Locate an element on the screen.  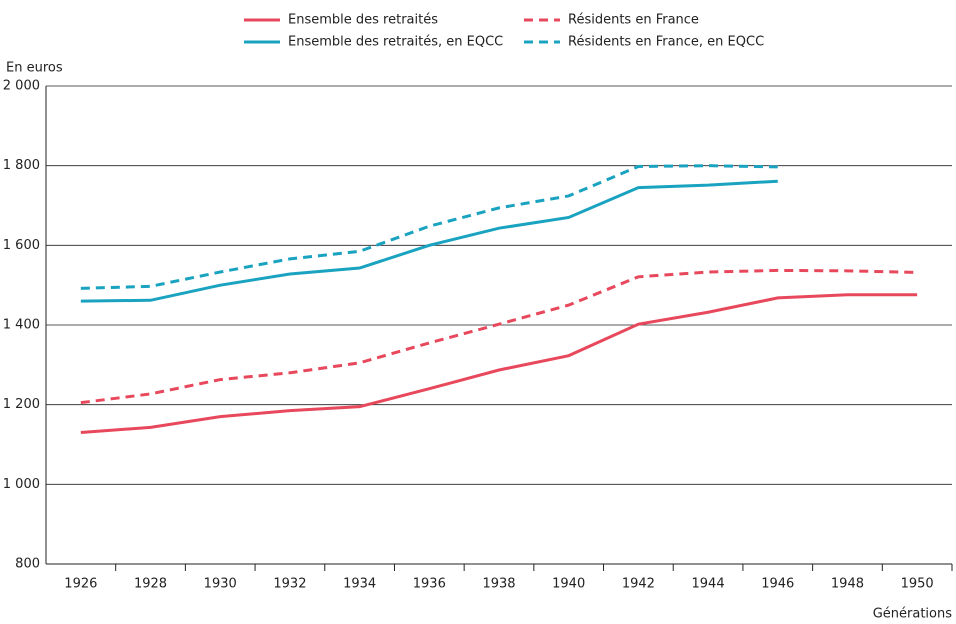
legend-label: Ensemble des retraités, en EQCC is located at coordinates (395, 42).